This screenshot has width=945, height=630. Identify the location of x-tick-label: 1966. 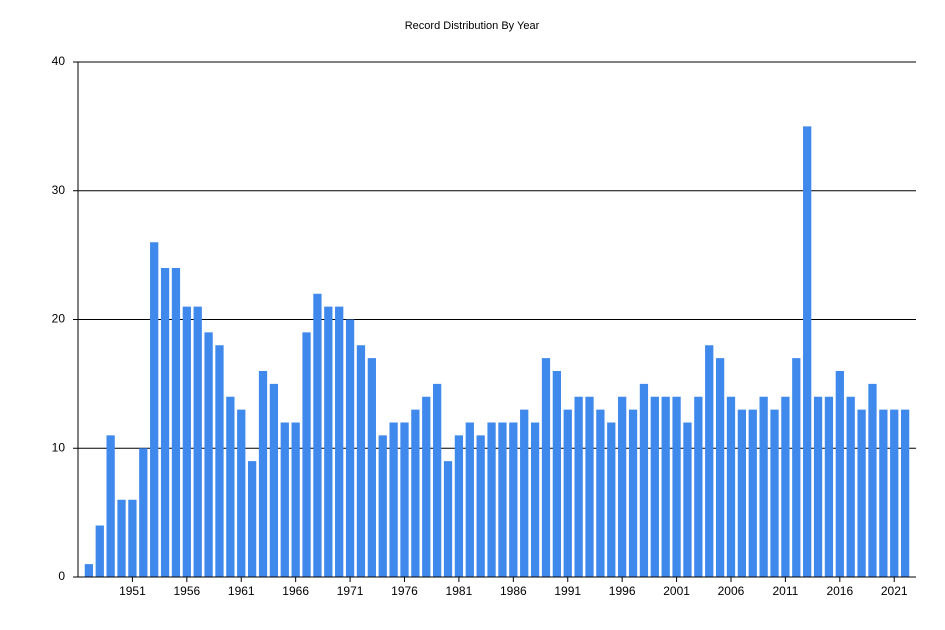
(295, 591).